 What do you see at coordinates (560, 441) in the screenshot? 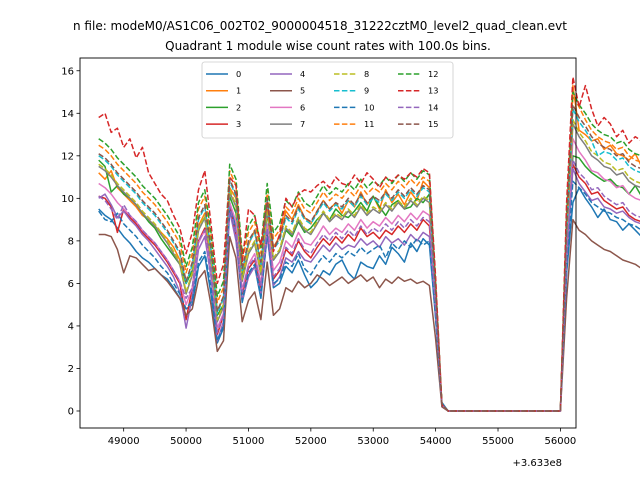
I see `x-tick-label: 56000` at bounding box center [560, 441].